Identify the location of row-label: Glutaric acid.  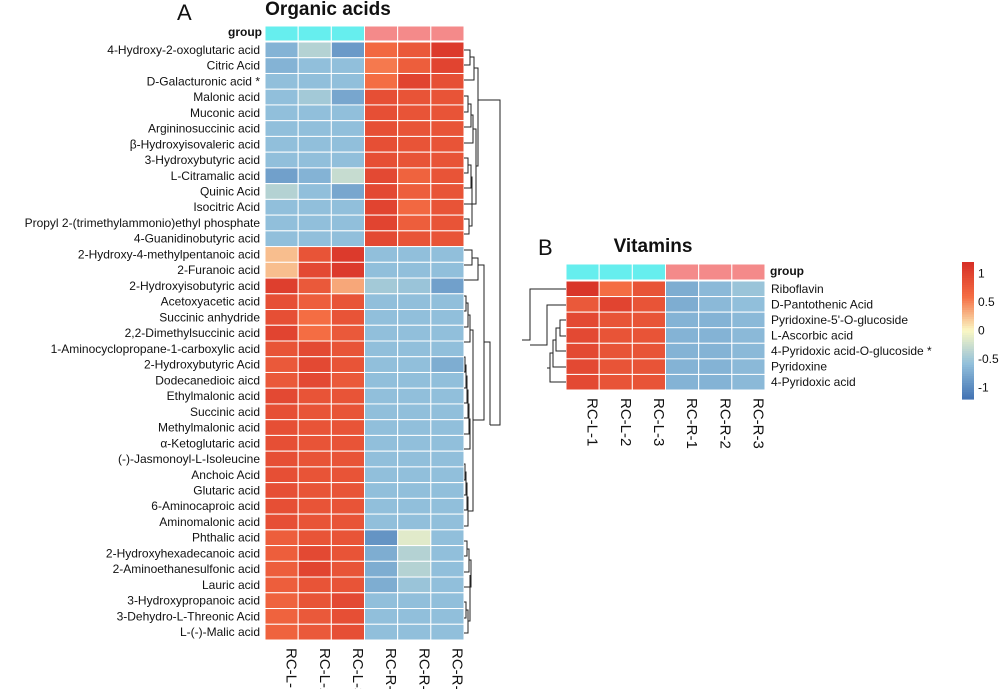
(226, 491).